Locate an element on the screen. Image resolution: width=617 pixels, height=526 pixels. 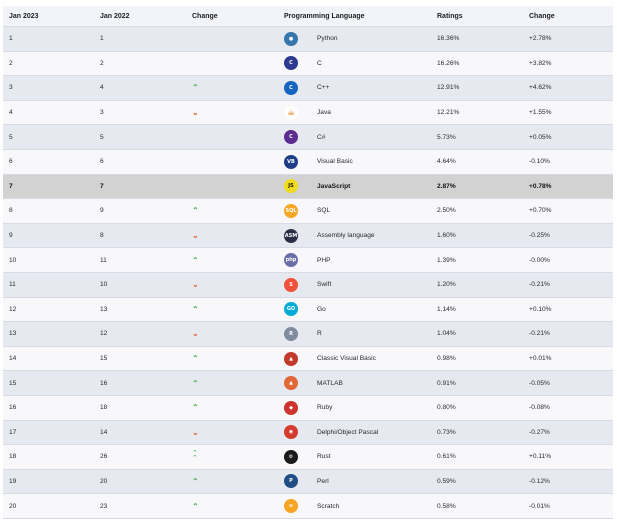
header-programming-language: Programming Language is located at coordinates (354, 16).